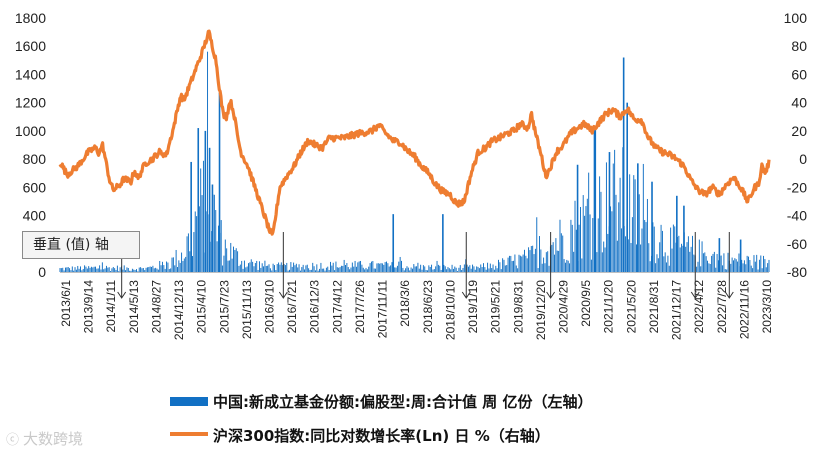 The width and height of the screenshot is (820, 457). Describe the element at coordinates (551, 265) in the screenshot. I see `axis-marker-arrow` at that location.